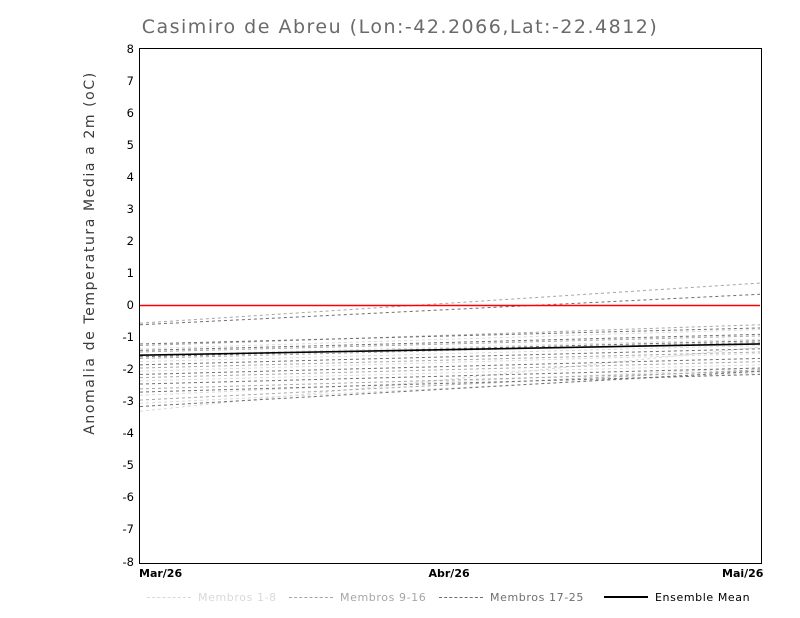 The width and height of the screenshot is (800, 618). What do you see at coordinates (537, 597) in the screenshot?
I see `legend-label: Membros 17-25` at bounding box center [537, 597].